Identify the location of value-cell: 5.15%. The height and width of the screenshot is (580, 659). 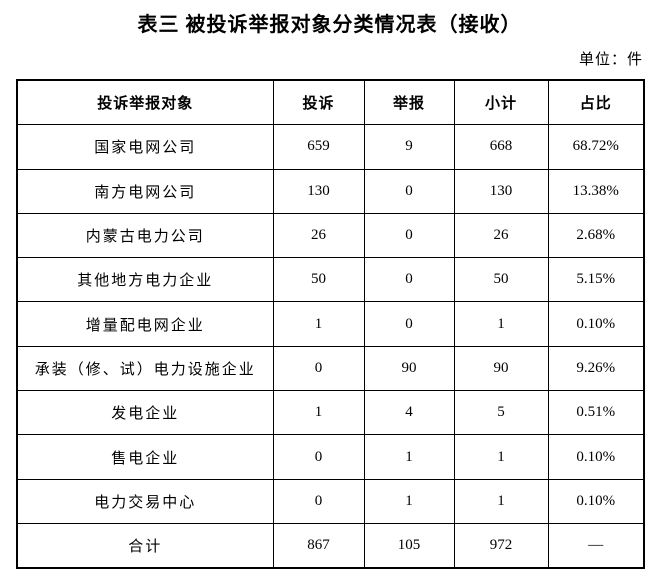
(596, 280).